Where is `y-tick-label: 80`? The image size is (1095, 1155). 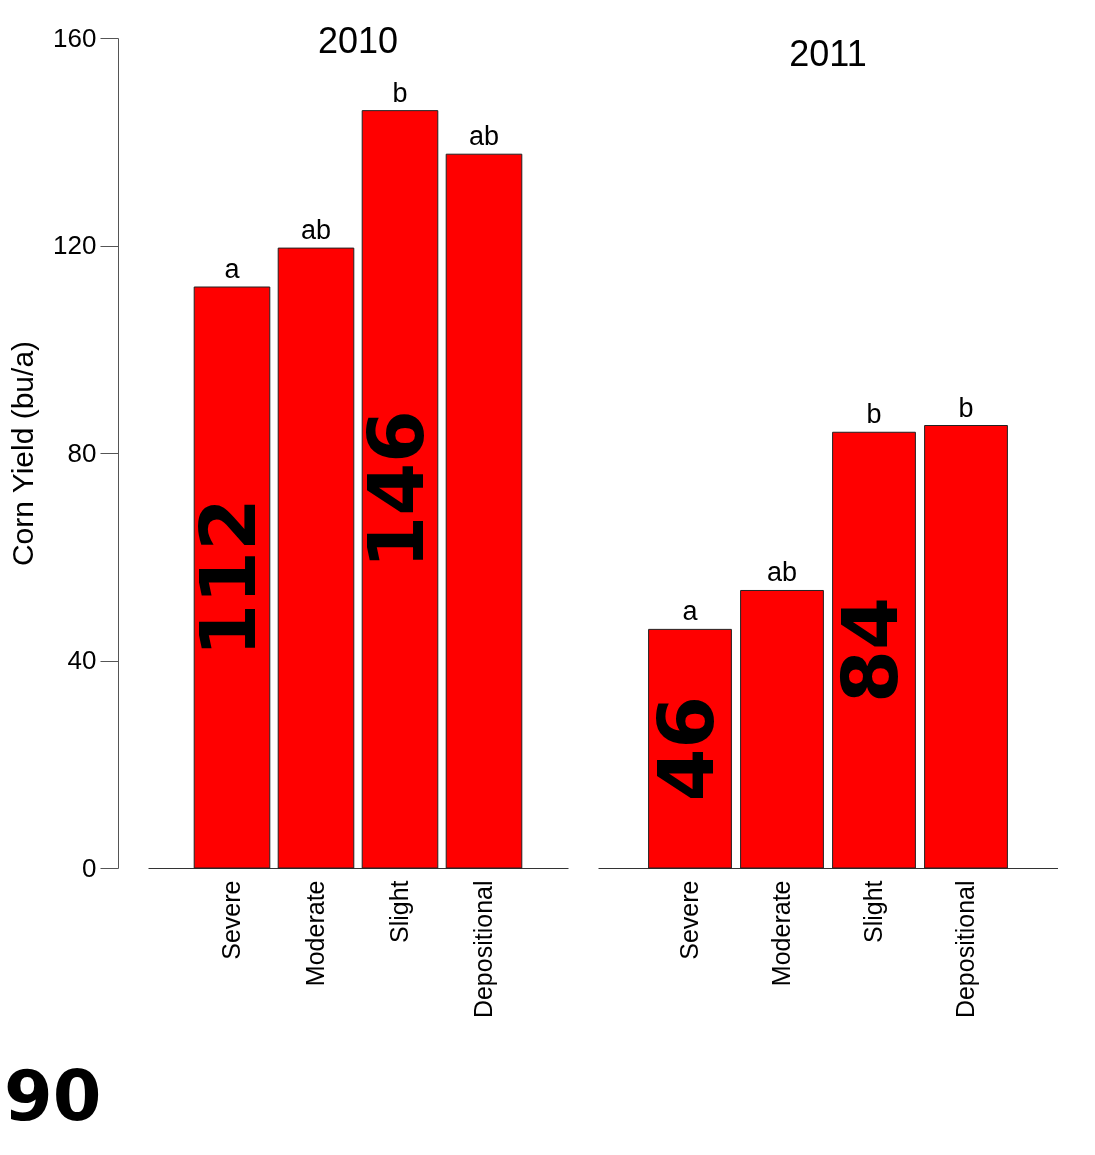 y-tick-label: 80 is located at coordinates (82, 452).